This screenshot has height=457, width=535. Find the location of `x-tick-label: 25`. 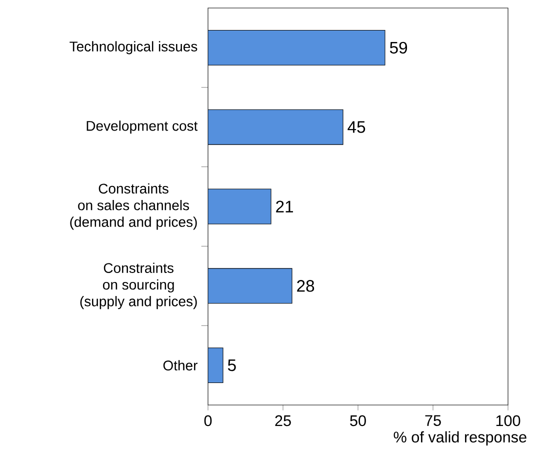

x-tick-label: 25 is located at coordinates (283, 420).